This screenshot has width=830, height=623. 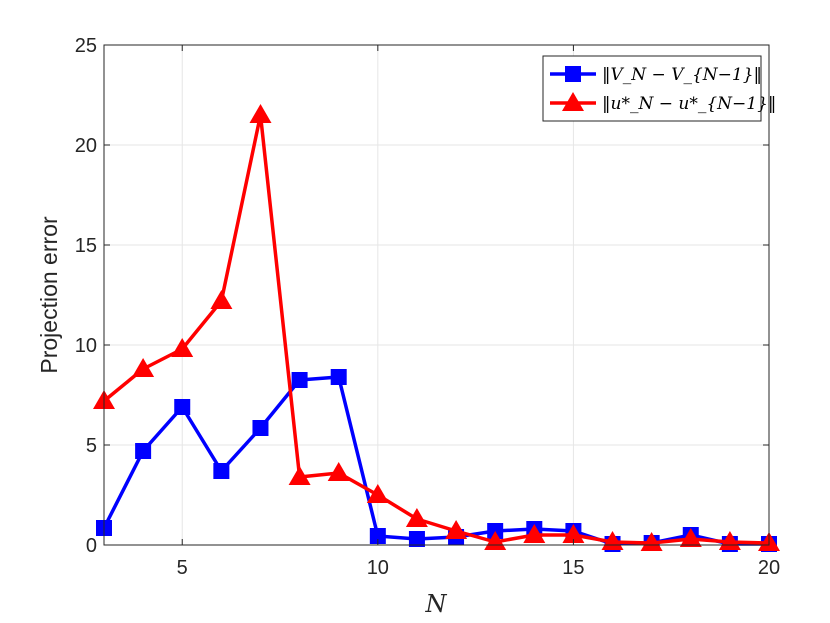 What do you see at coordinates (86, 246) in the screenshot?
I see `y-tick-label: 15` at bounding box center [86, 246].